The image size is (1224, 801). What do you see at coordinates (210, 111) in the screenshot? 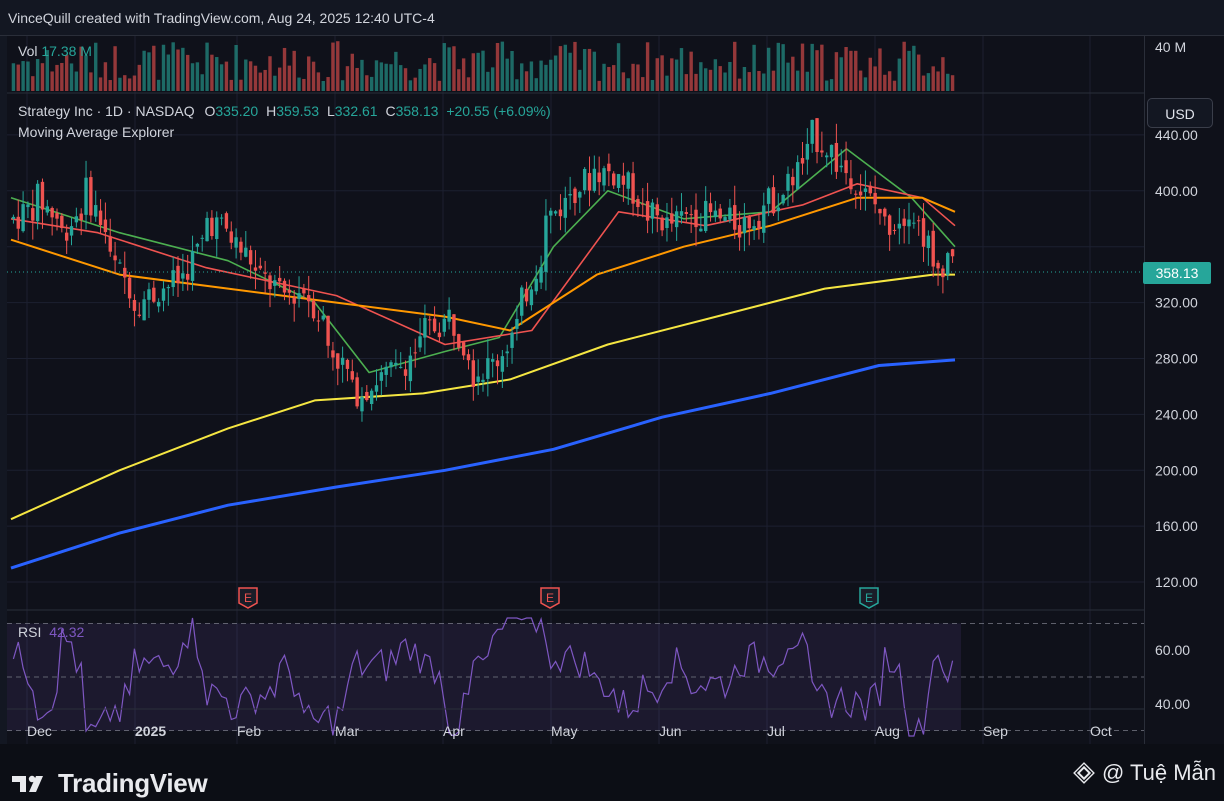
I see `open-label: O` at bounding box center [210, 111].